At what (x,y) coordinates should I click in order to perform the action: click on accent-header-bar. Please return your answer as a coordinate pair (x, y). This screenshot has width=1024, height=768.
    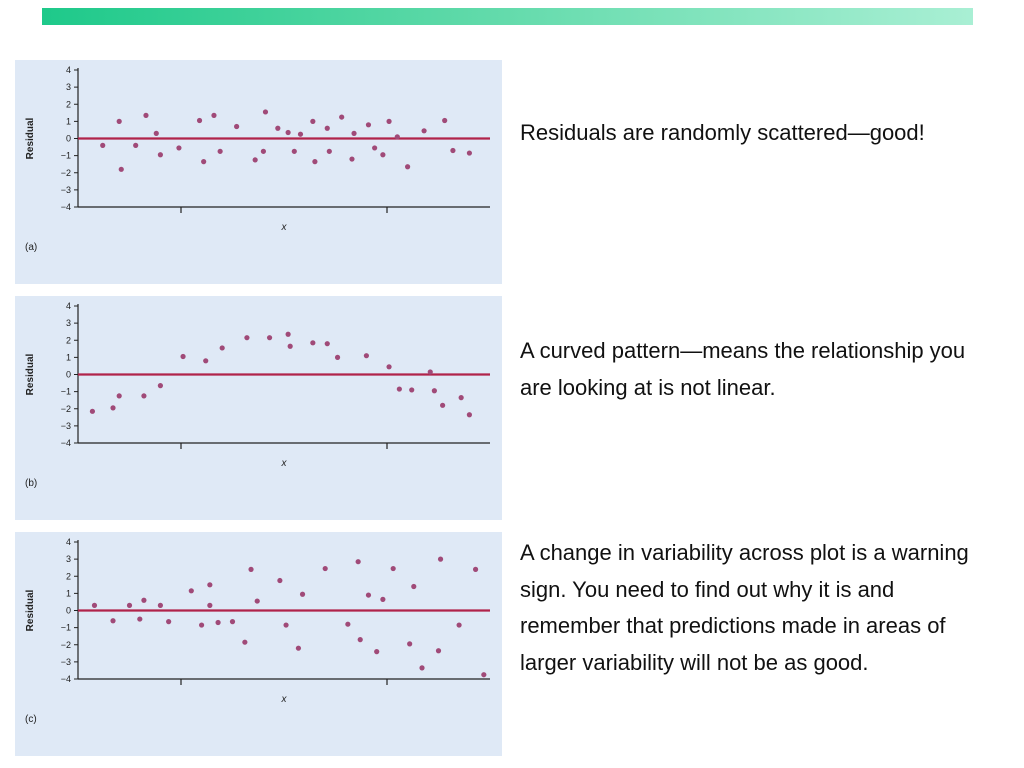
    Looking at the image, I should click on (507, 16).